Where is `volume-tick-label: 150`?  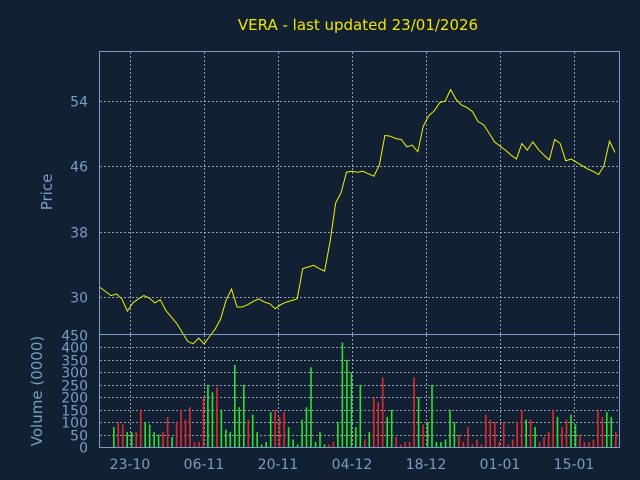
volume-tick-label: 150 is located at coordinates (74, 412).